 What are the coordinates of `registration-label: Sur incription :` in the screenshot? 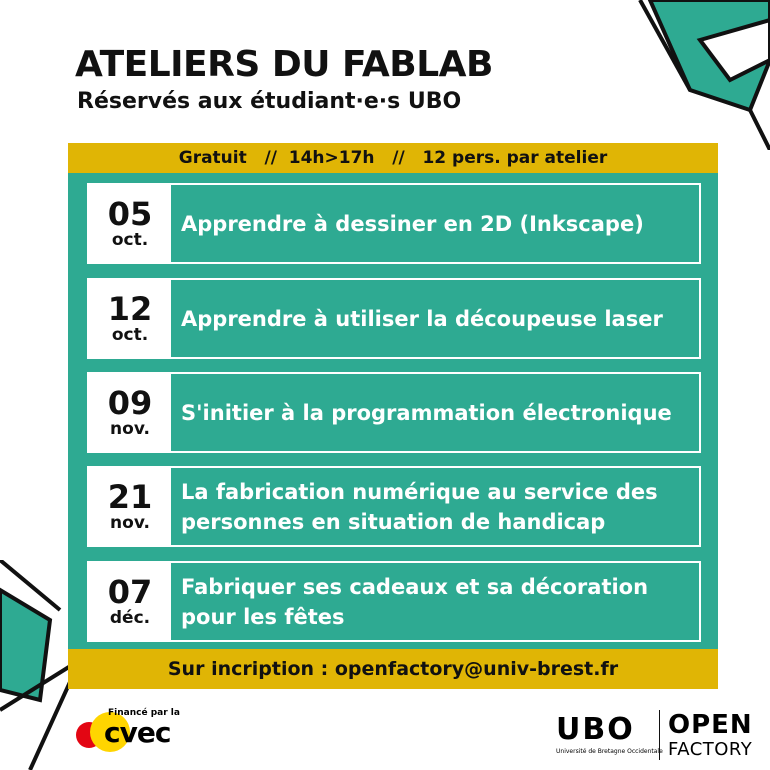 It's located at (251, 669).